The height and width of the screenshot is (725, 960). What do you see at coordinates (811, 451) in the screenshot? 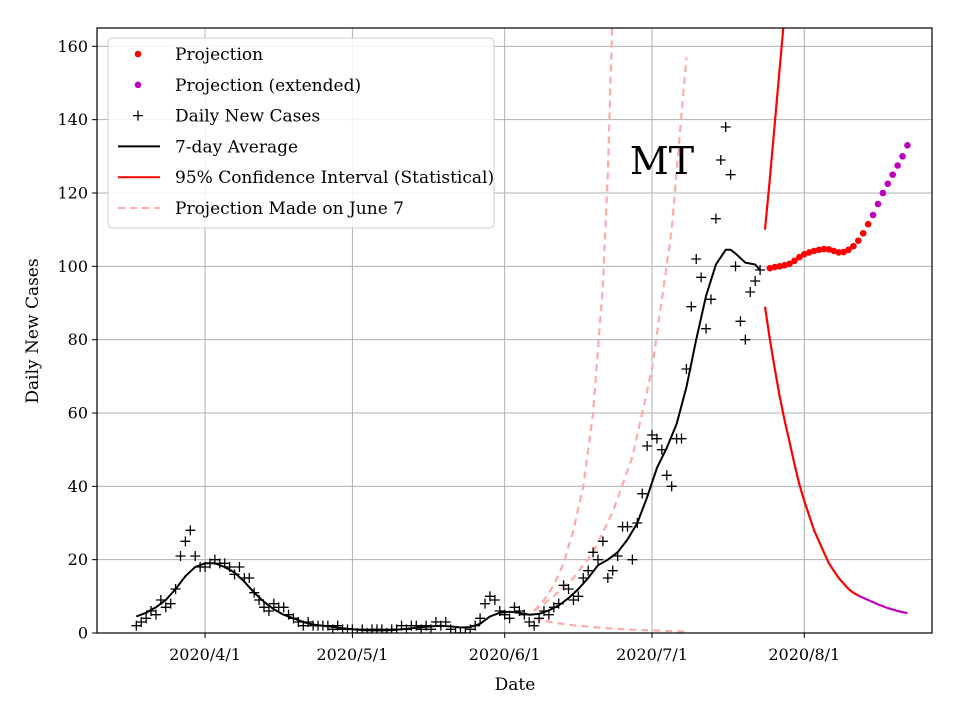
I see `ci-lower-line` at bounding box center [811, 451].